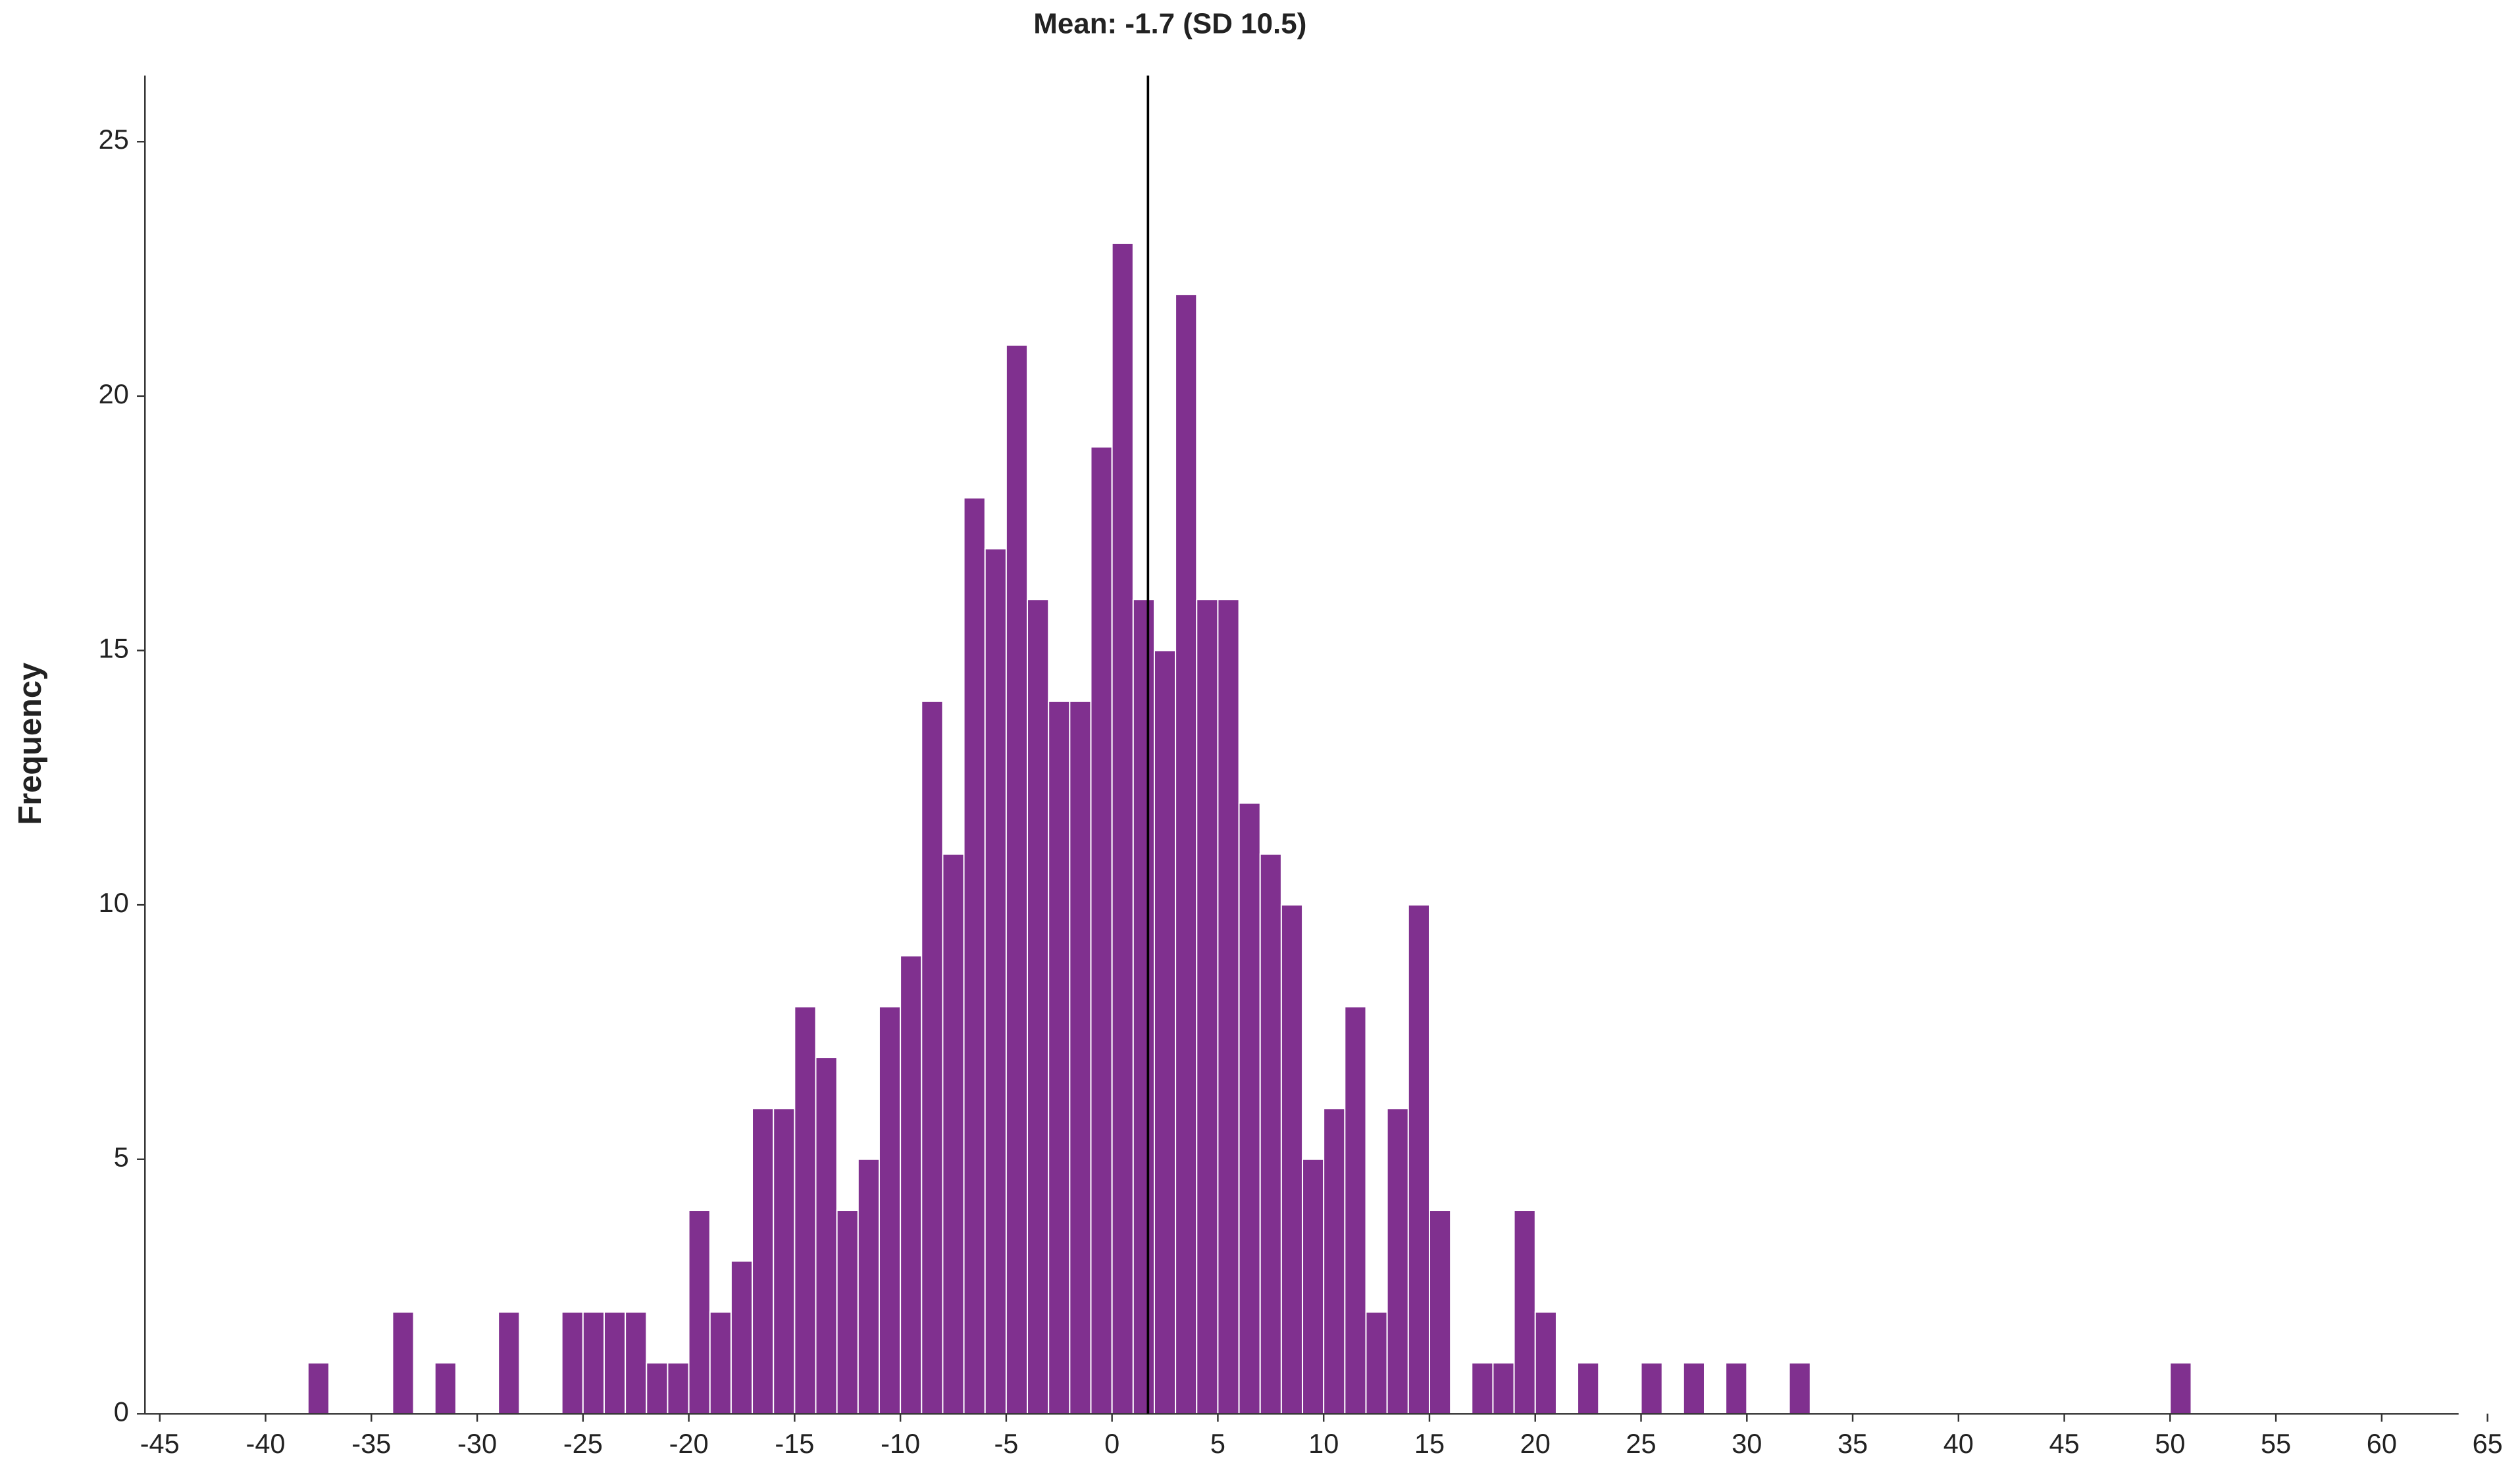 This screenshot has height=1478, width=2520. Describe the element at coordinates (1111, 1443) in the screenshot. I see `x-tick-label: 0` at that location.